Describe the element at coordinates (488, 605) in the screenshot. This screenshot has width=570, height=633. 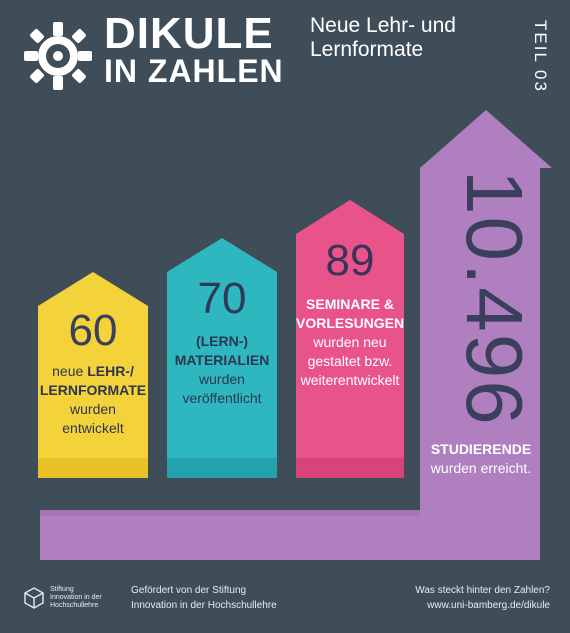
I see `more-info-link: www.uni-bamberg.de/dikule` at that location.